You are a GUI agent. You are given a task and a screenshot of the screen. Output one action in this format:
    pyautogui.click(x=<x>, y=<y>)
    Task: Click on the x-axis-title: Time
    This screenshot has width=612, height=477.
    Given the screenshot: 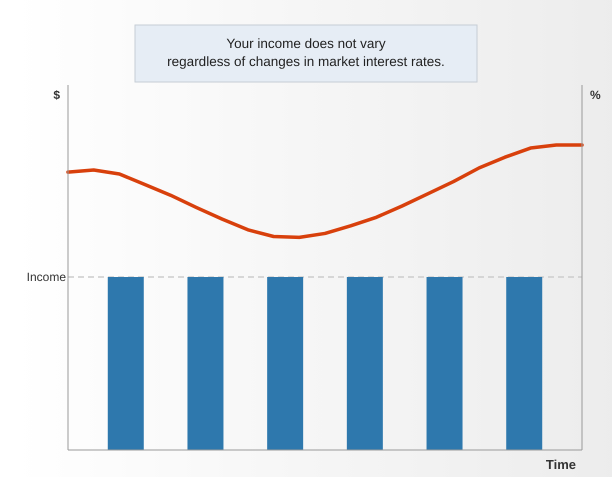 What is the action you would take?
    pyautogui.click(x=561, y=464)
    